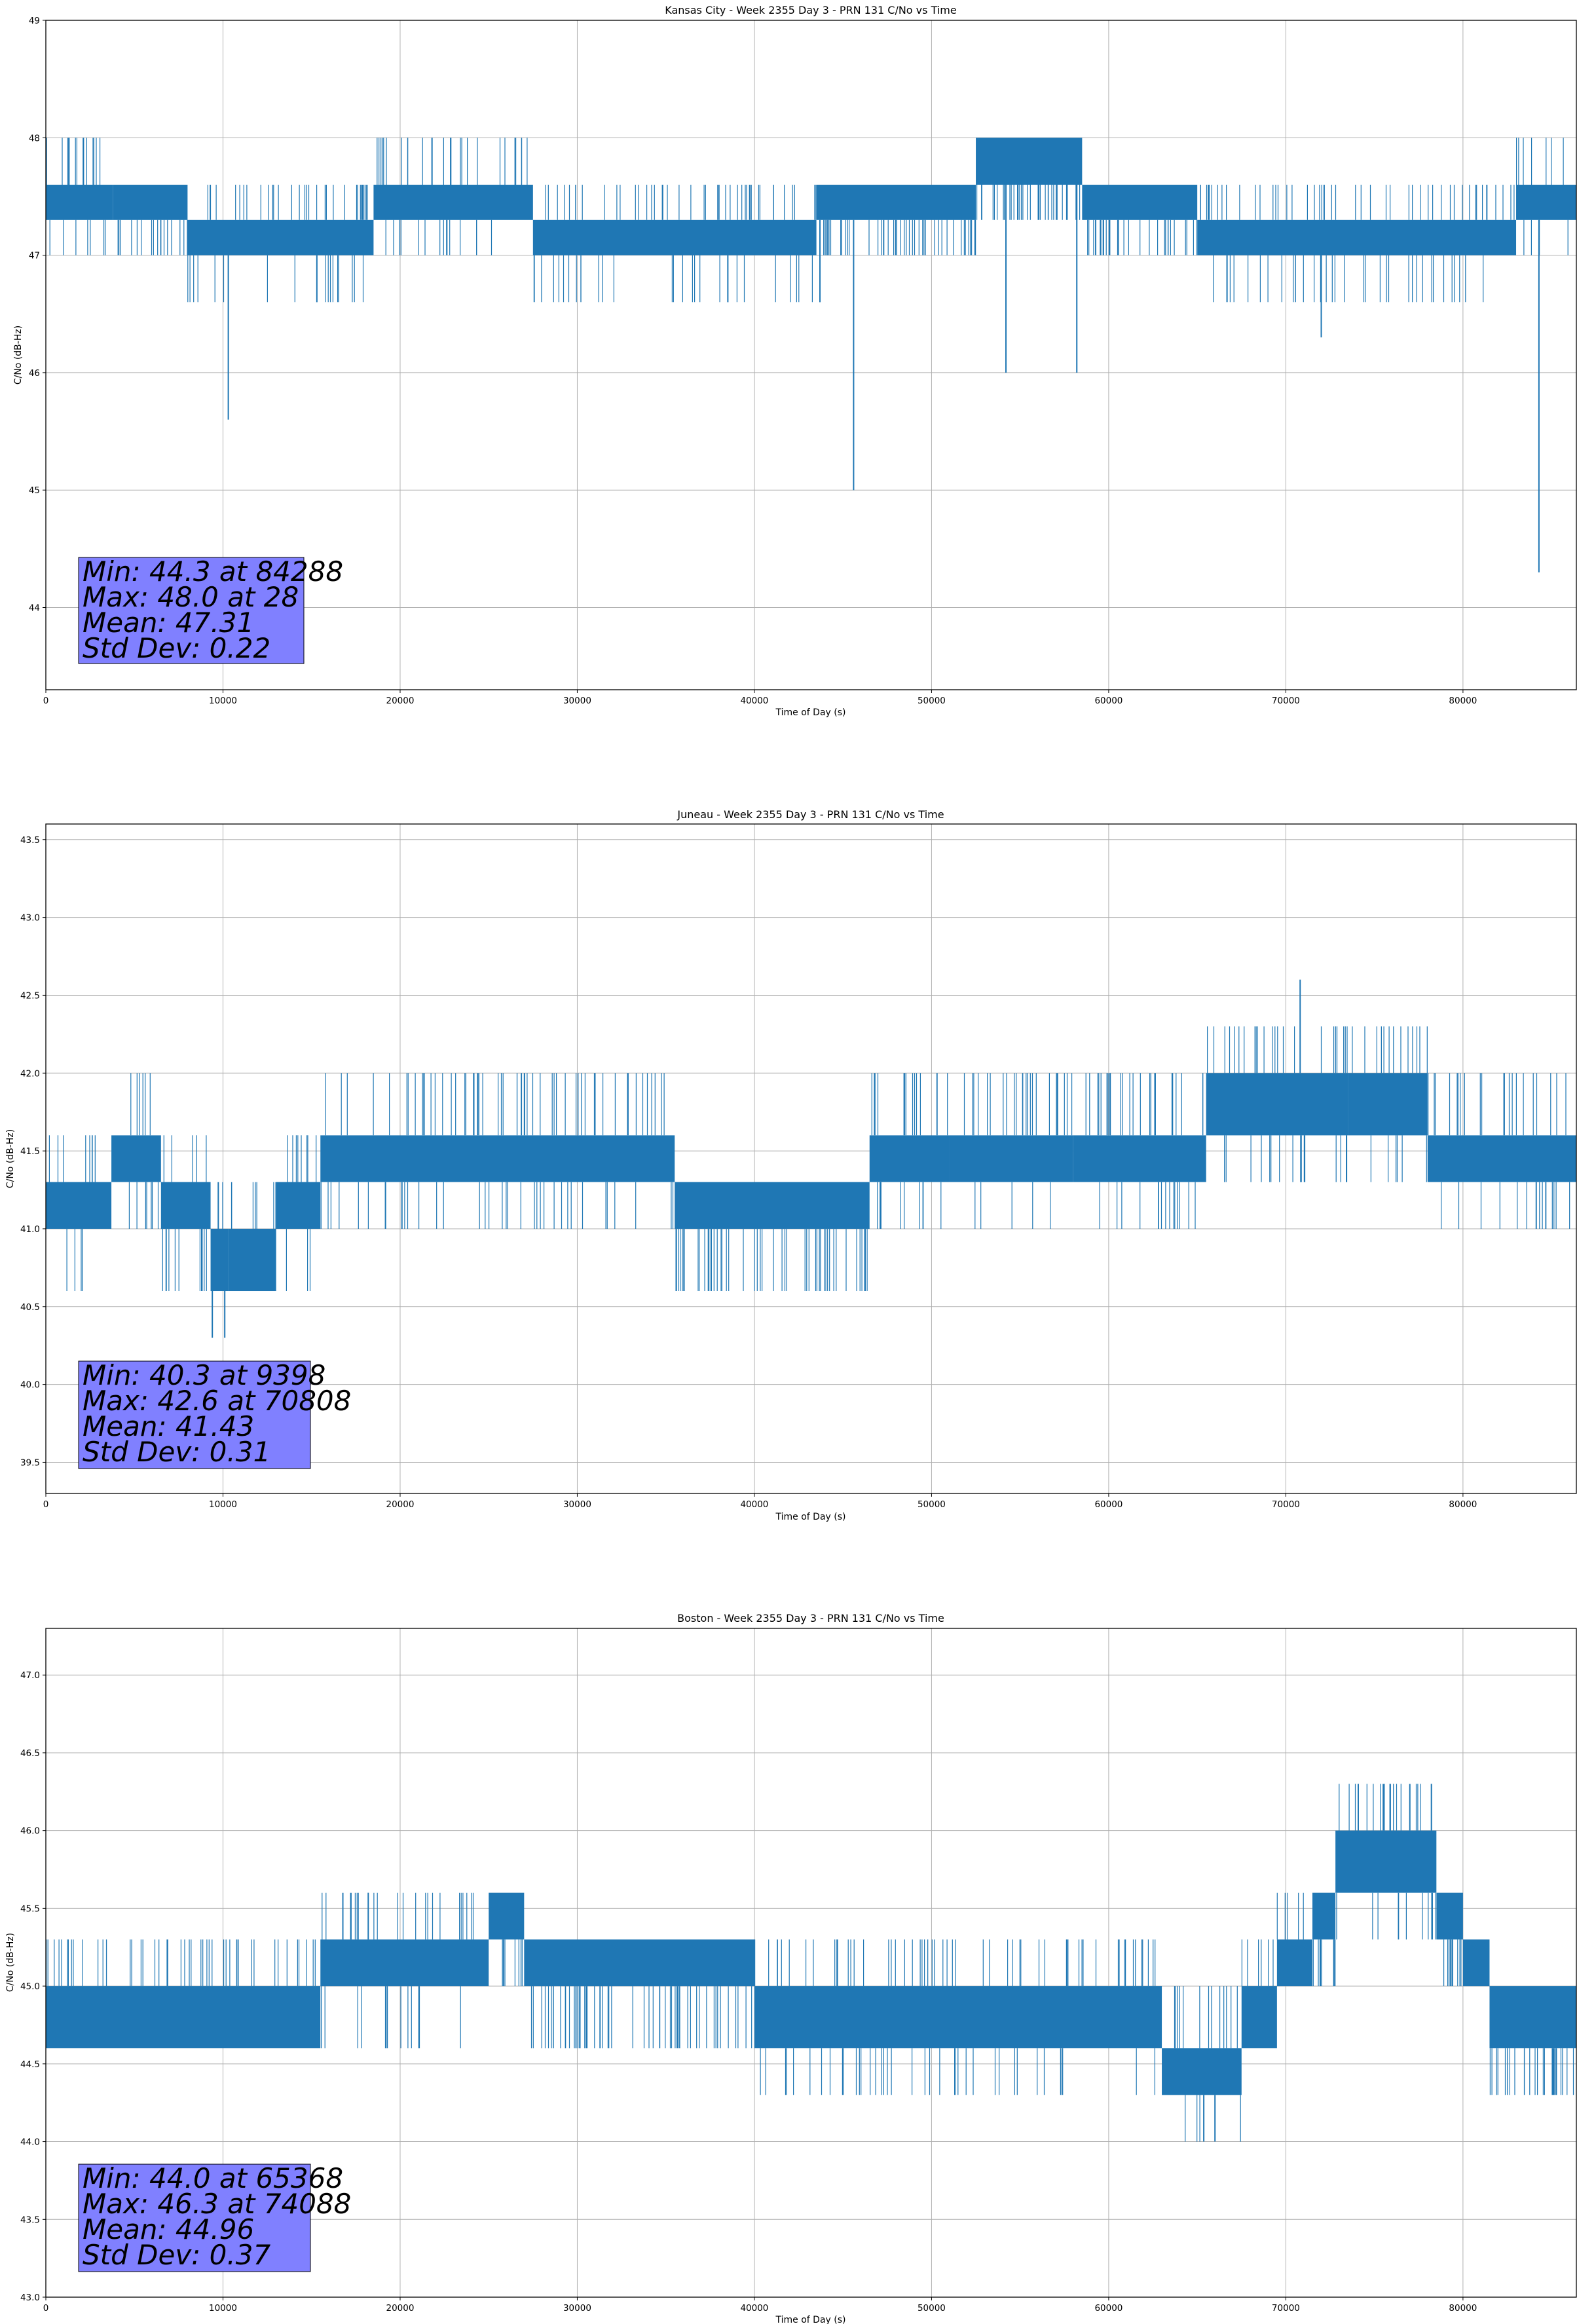  I want to click on y-tick-label: 42.0, so click(30, 1073).